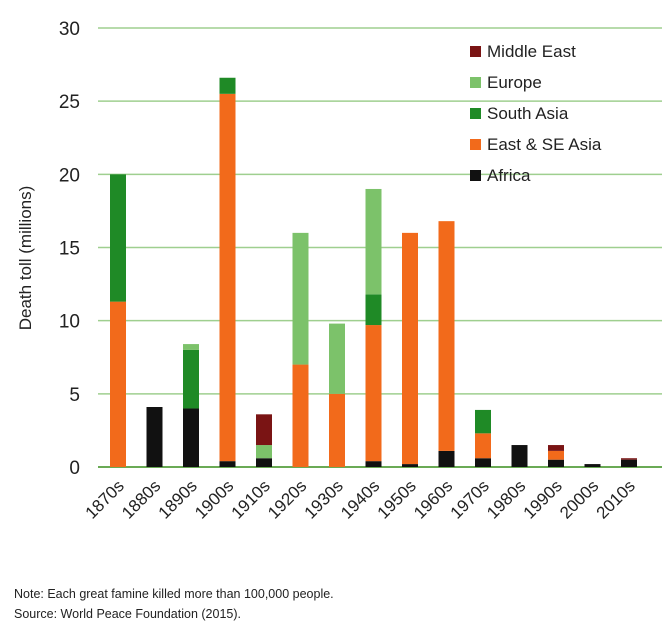 The width and height of the screenshot is (662, 621). Describe the element at coordinates (531, 51) in the screenshot. I see `legend-label: Middle East` at that location.